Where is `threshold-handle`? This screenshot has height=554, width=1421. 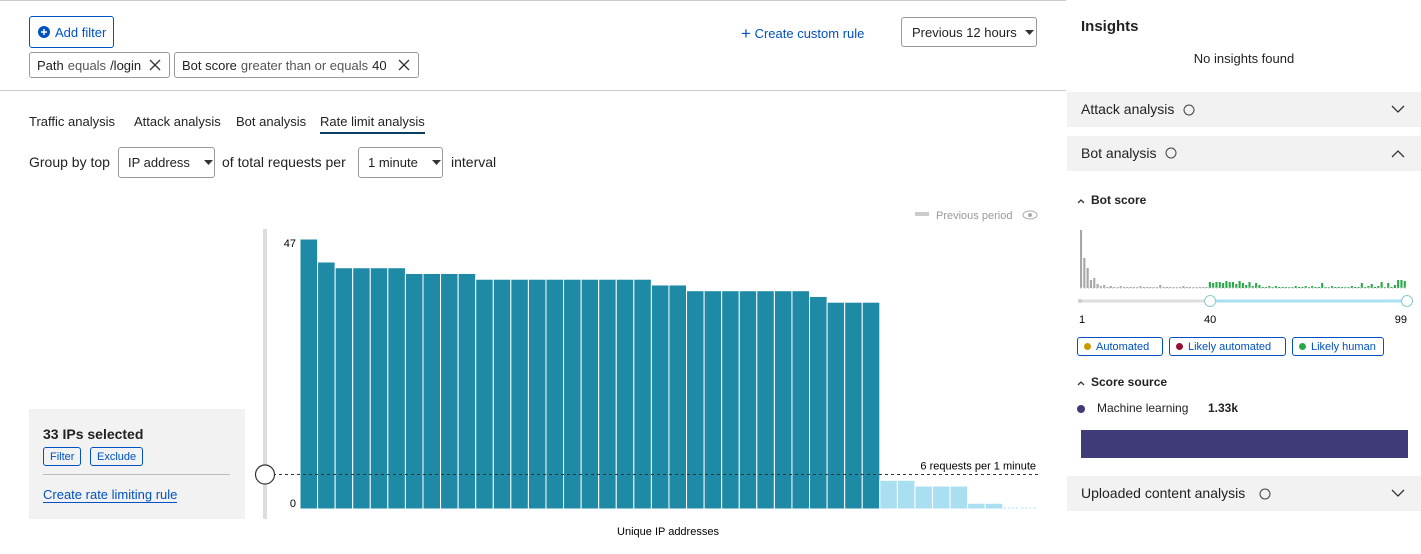 threshold-handle is located at coordinates (265, 474).